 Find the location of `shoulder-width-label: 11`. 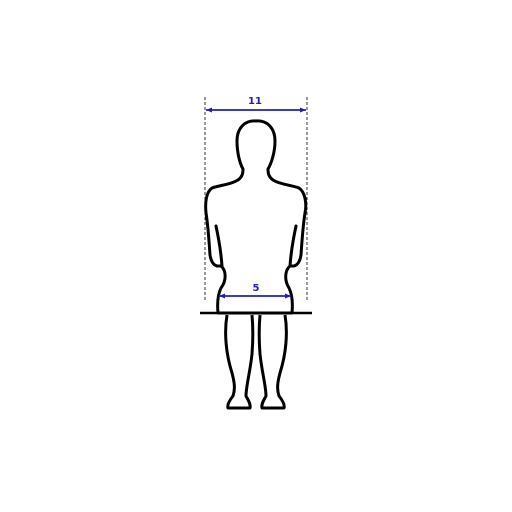

shoulder-width-label: 11 is located at coordinates (255, 101).